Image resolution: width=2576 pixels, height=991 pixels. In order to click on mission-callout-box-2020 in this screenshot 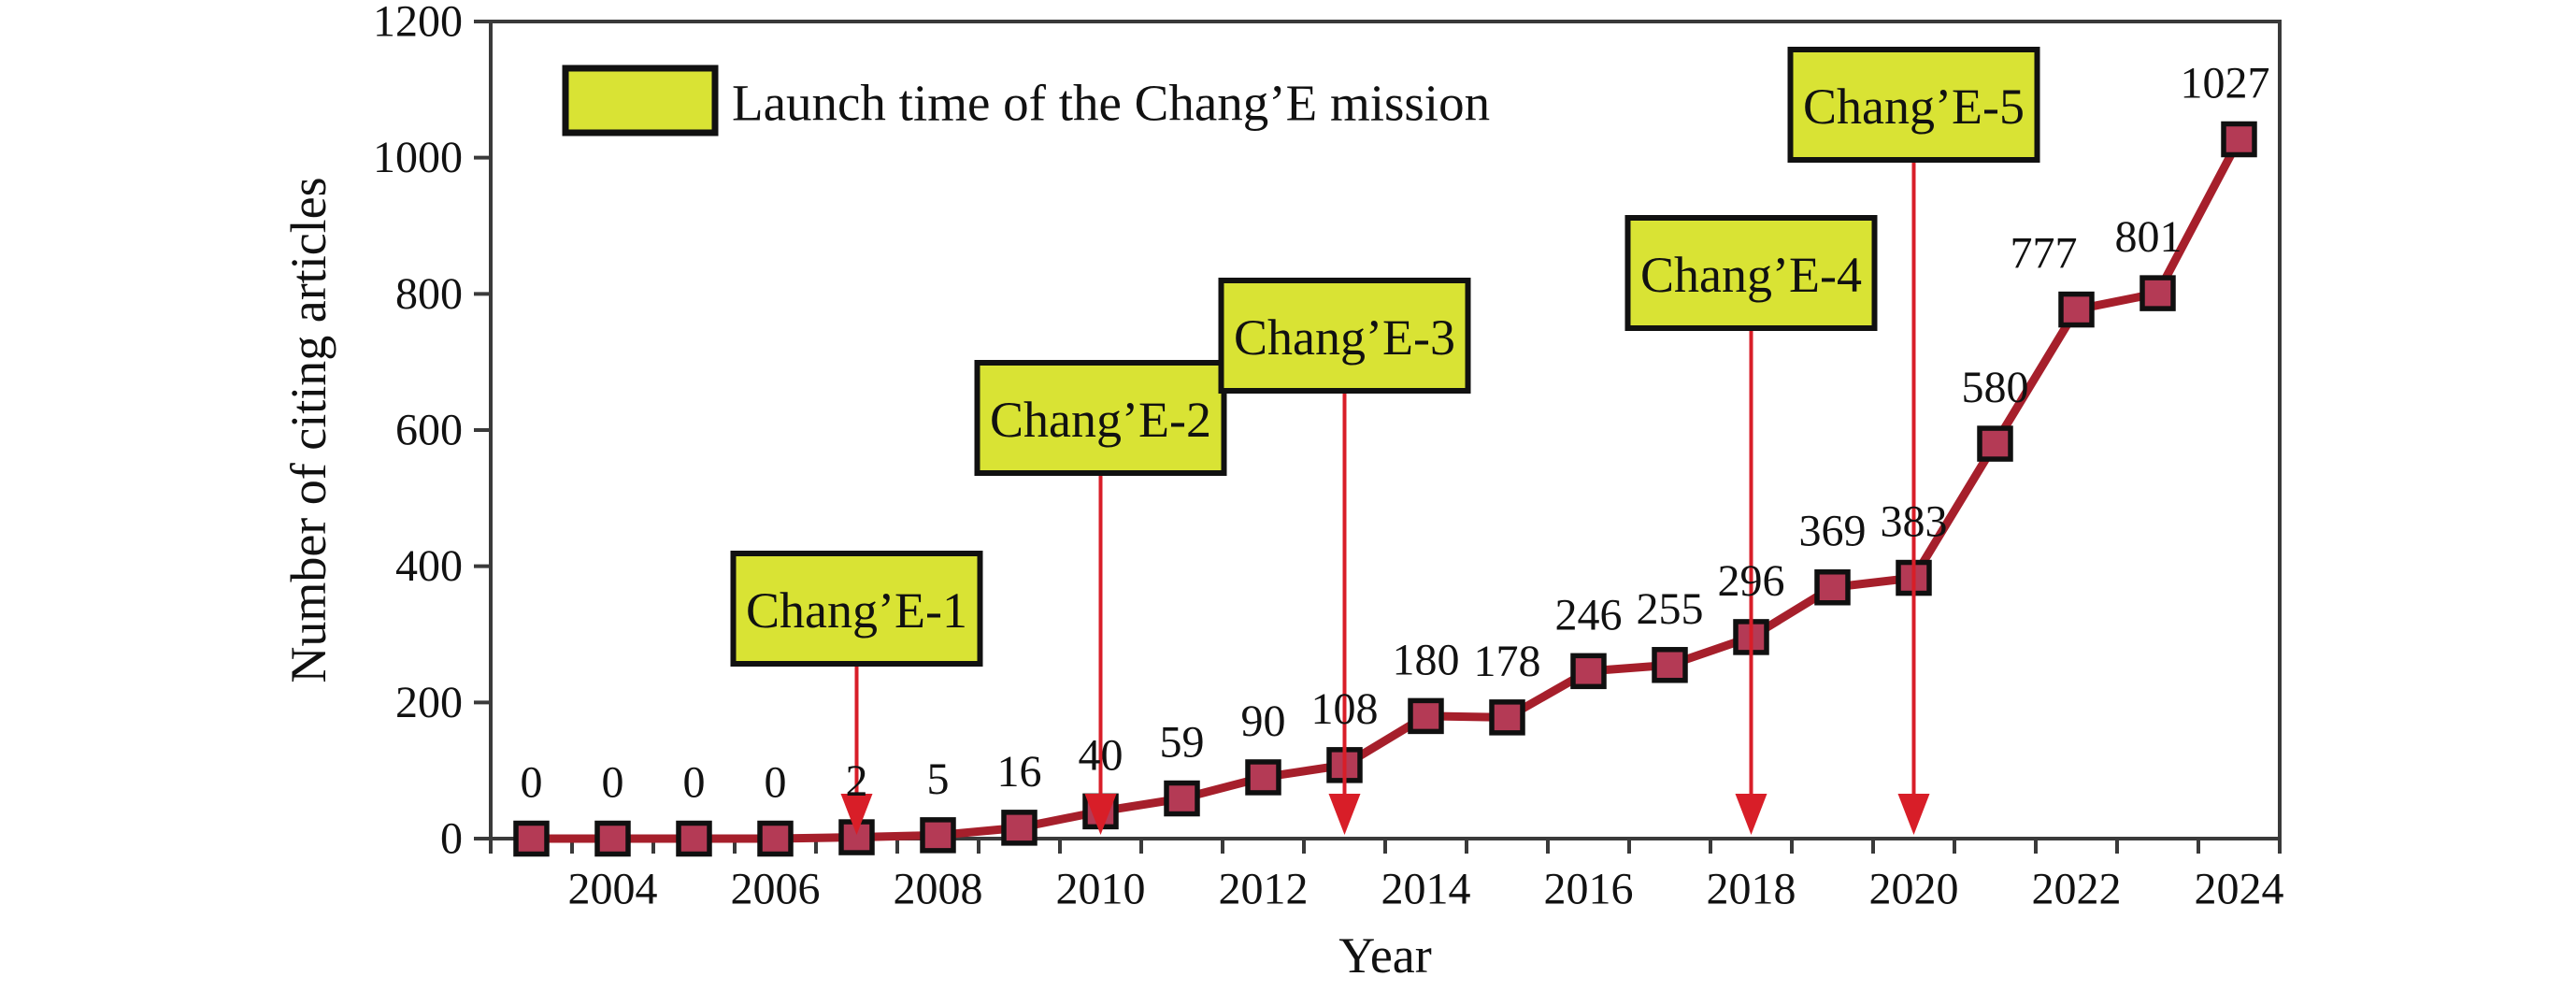, I will do `click(1913, 105)`.